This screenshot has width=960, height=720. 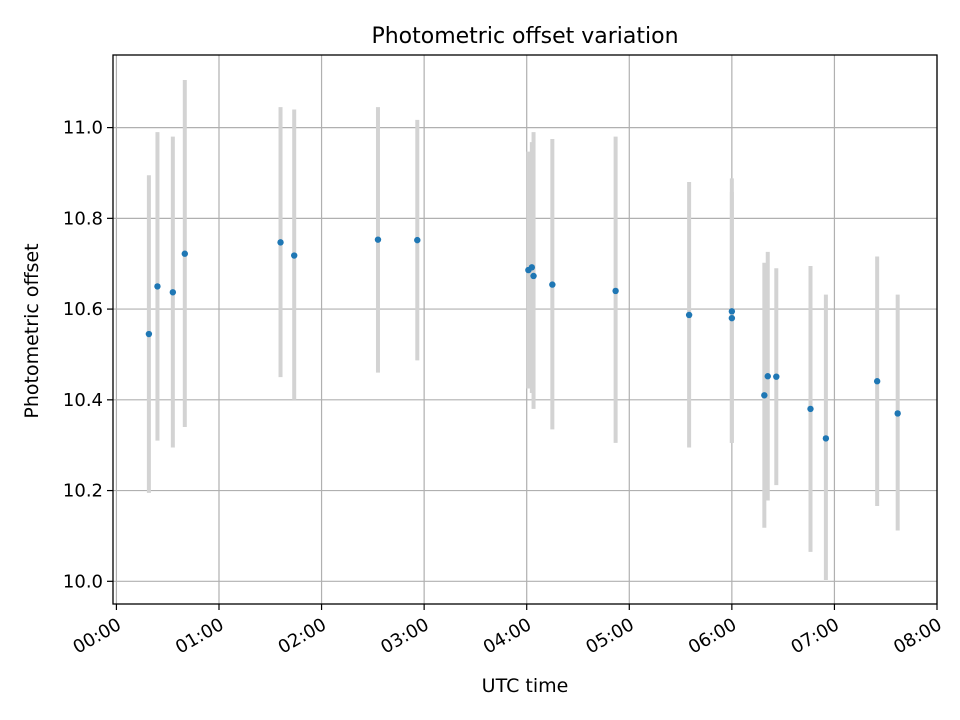 What do you see at coordinates (815, 636) in the screenshot?
I see `x-tick-label: 07:00` at bounding box center [815, 636].